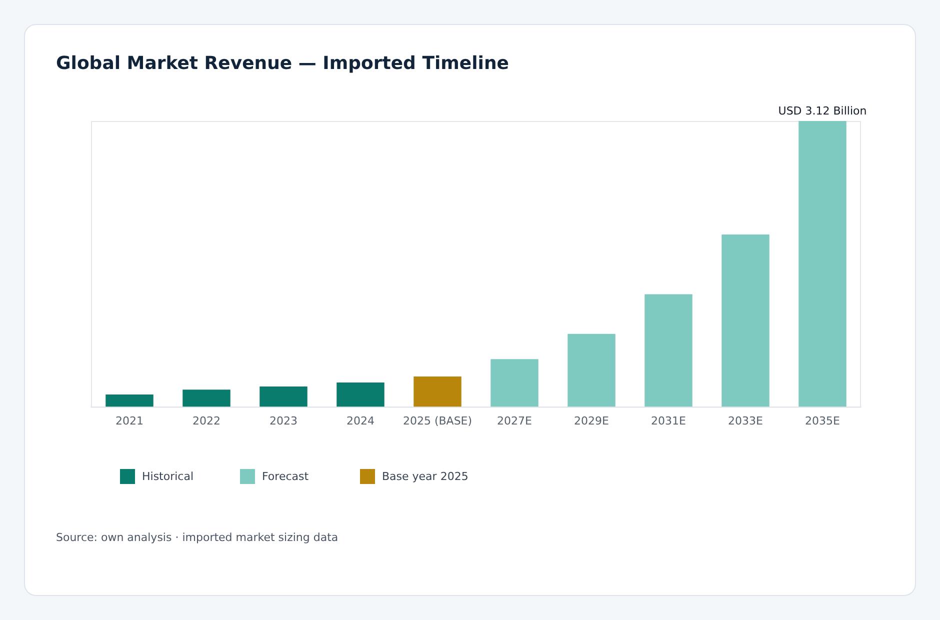  Describe the element at coordinates (206, 421) in the screenshot. I see `x-tick-label: 2022` at that location.